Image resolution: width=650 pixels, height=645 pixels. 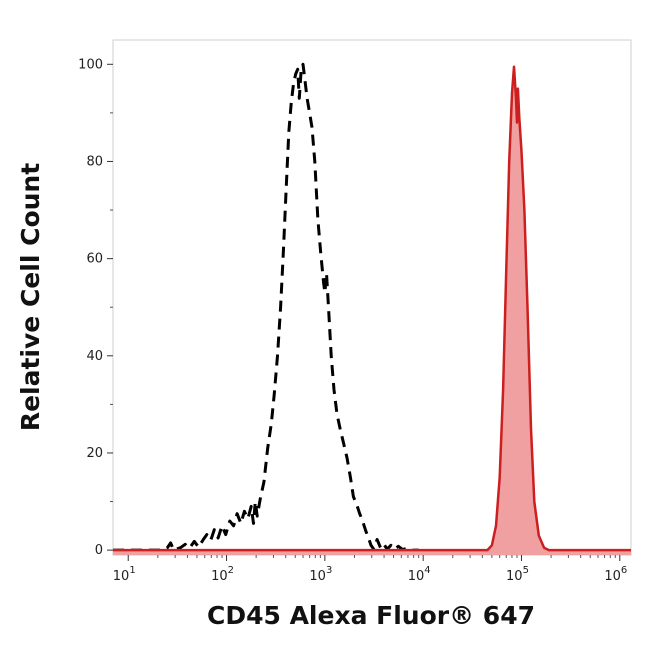 I want to click on y-tick-label: 60, so click(x=94, y=259).